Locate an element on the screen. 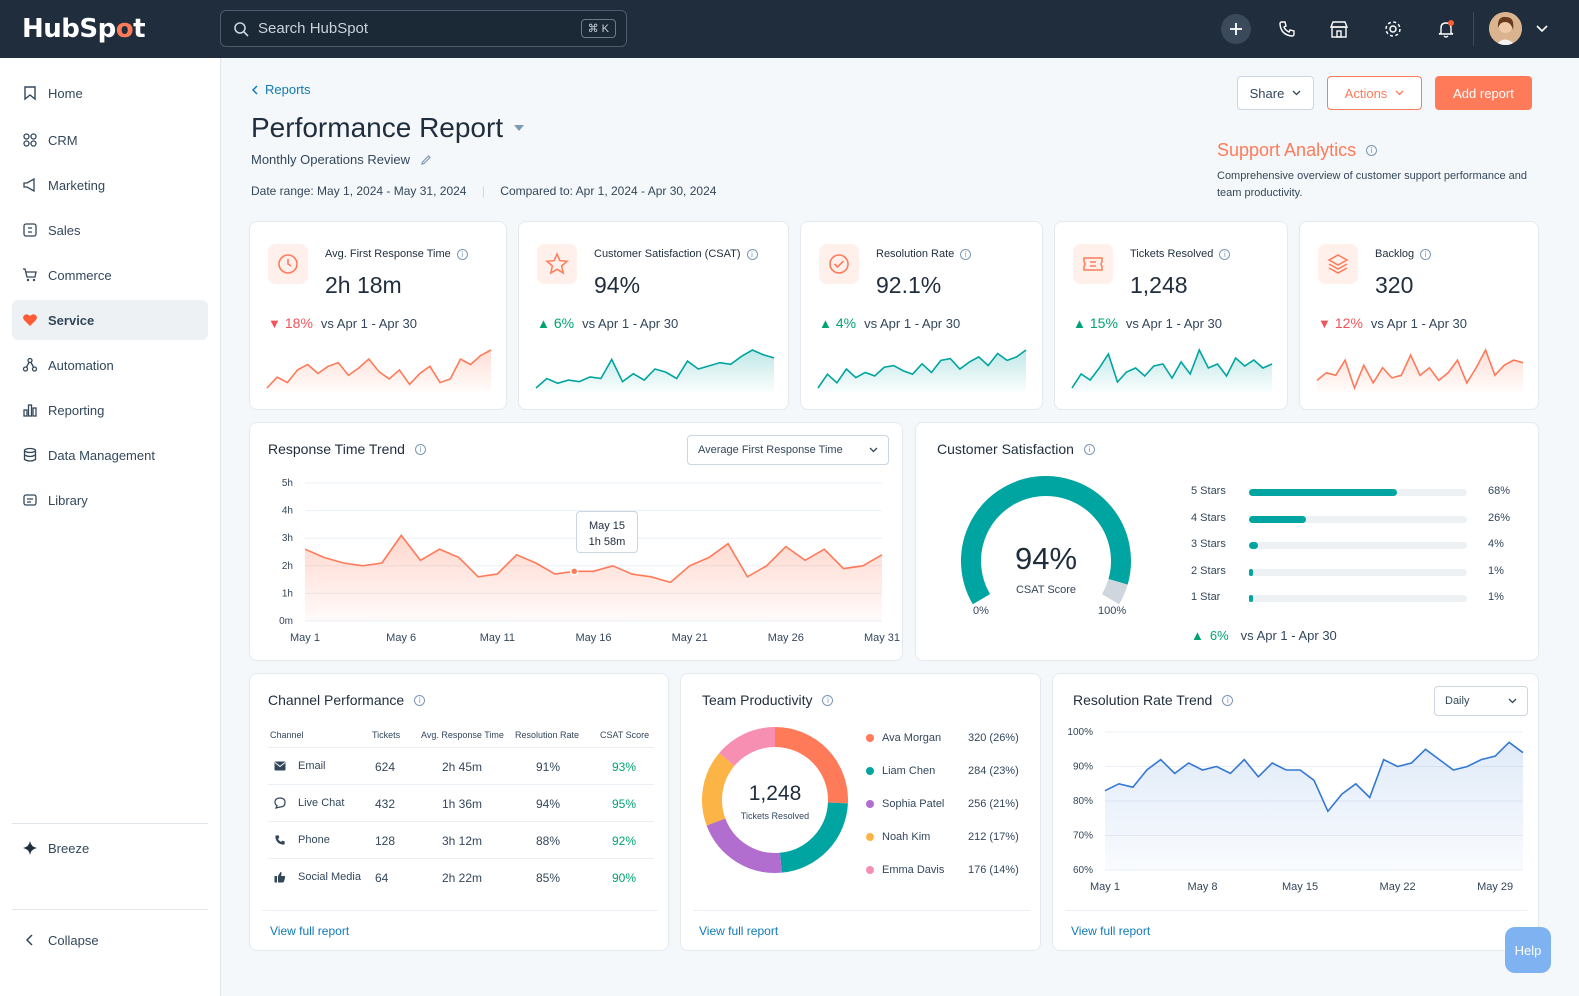 This screenshot has width=1579, height=996. sidebar-item-sales: Sales is located at coordinates (110, 230).